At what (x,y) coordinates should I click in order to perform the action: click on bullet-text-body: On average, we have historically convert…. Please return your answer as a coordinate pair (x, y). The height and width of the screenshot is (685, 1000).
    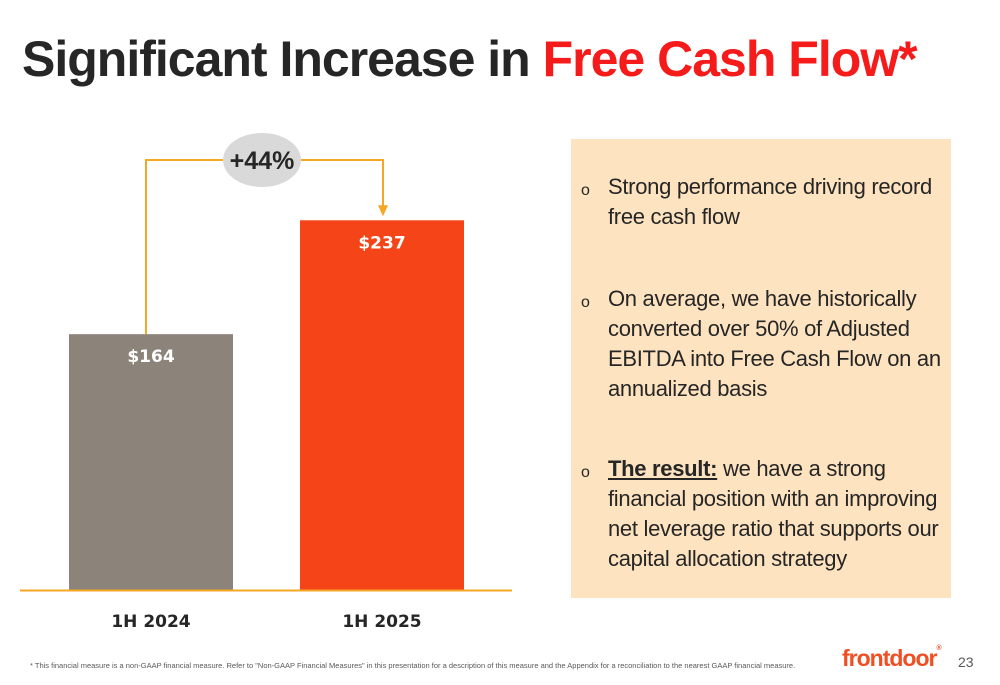
    Looking at the image, I should click on (774, 343).